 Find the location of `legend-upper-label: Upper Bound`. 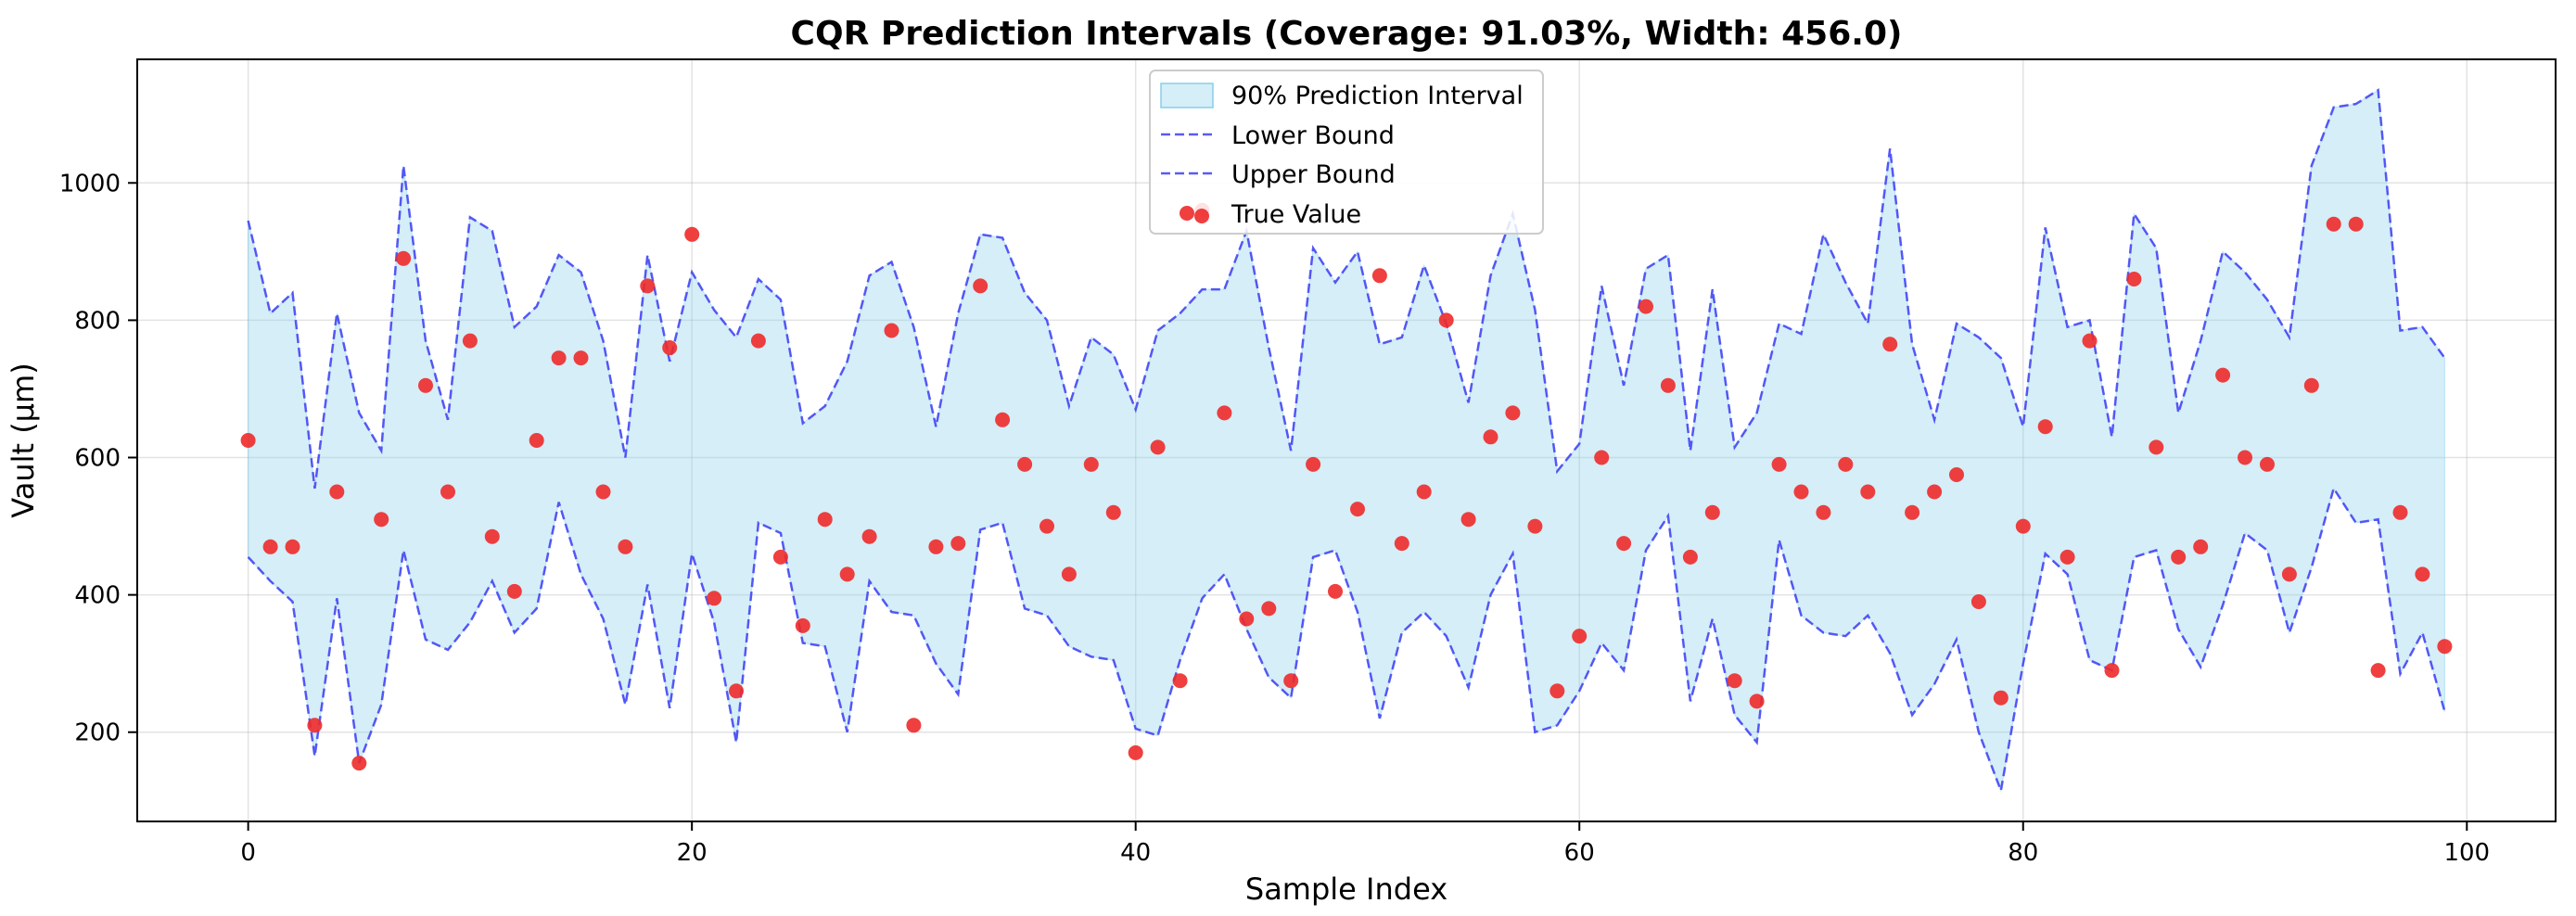

legend-upper-label: Upper Bound is located at coordinates (1313, 174).